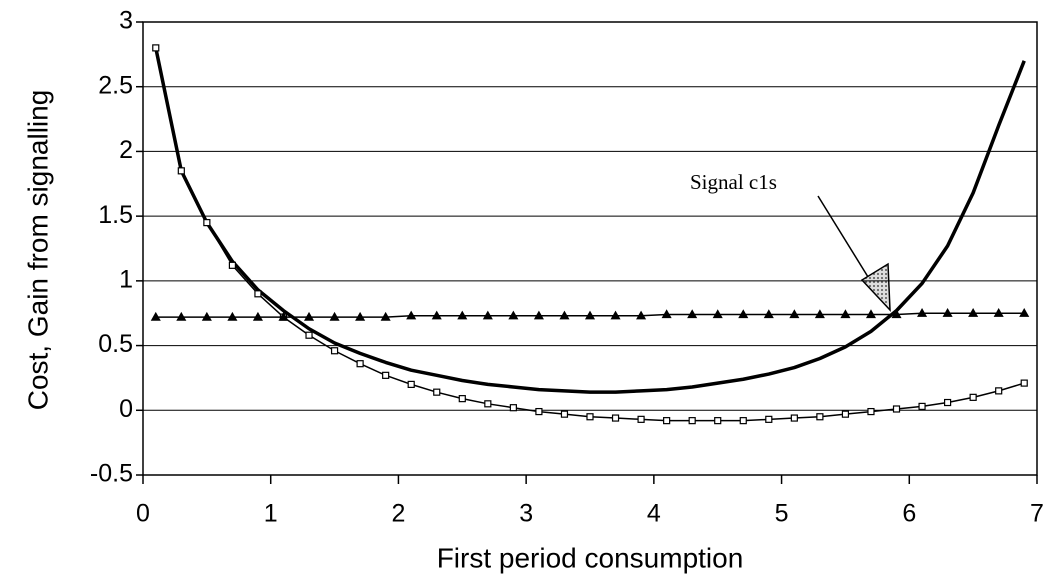 This screenshot has width=1064, height=585. What do you see at coordinates (115, 344) in the screenshot?
I see `y-tick-label: 0.5` at bounding box center [115, 344].